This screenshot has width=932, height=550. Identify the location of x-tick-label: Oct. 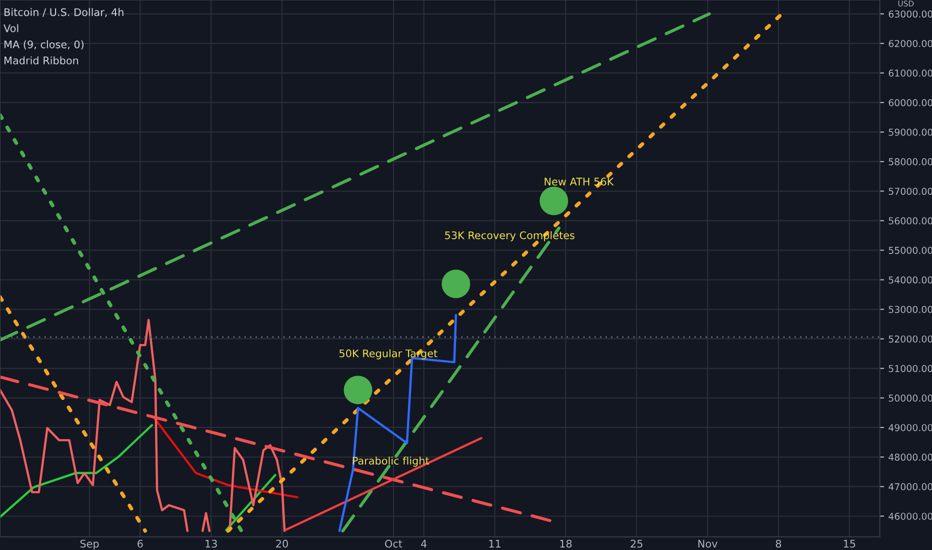
(393, 544).